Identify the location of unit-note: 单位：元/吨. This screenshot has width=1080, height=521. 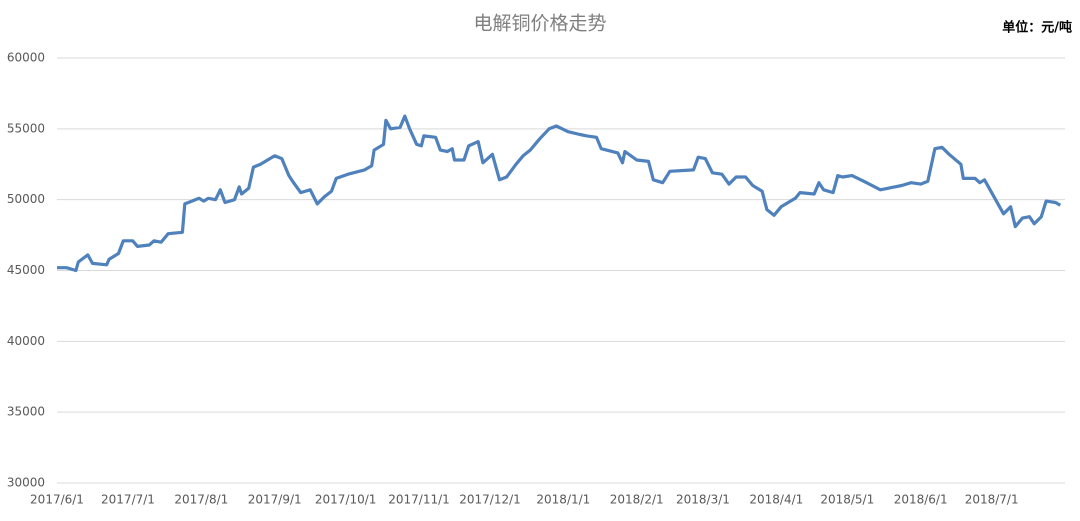
(1037, 28).